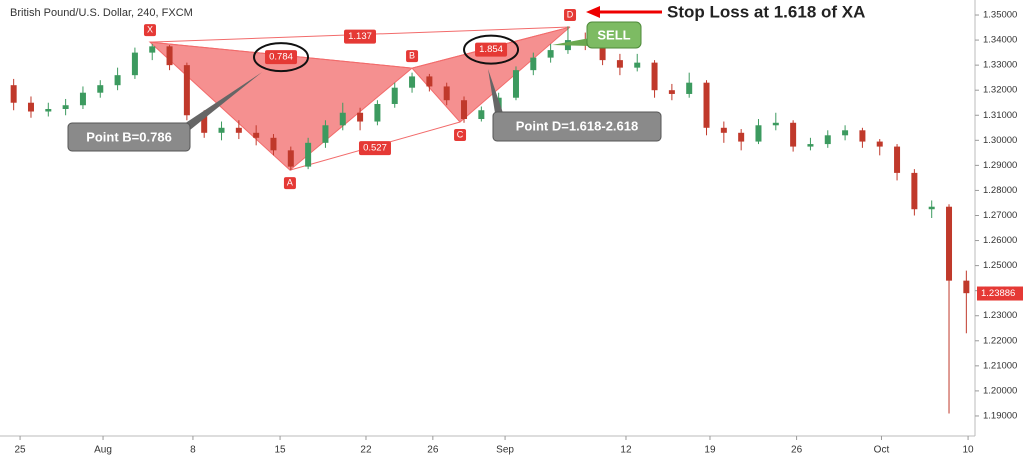  Describe the element at coordinates (1000, 115) in the screenshot. I see `y-tick-label: 1.31000` at that location.